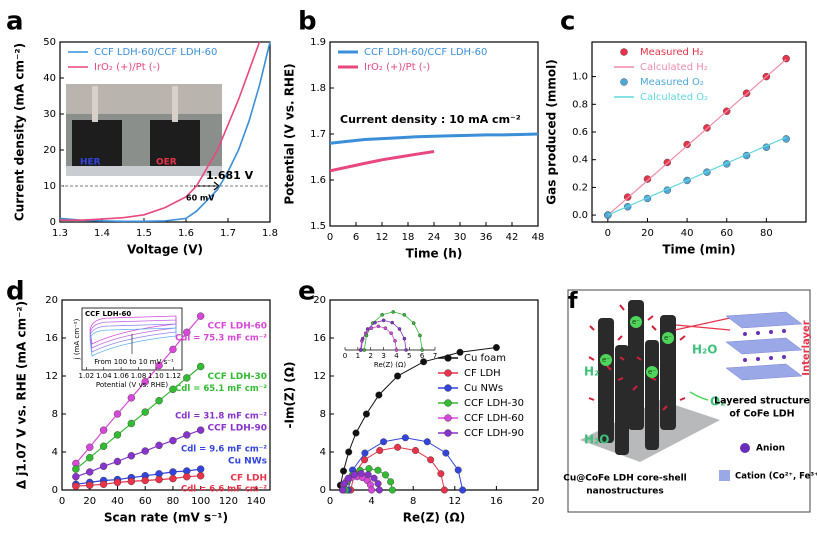  I want to click on series-label: CCF LDH-60, so click(238, 327).